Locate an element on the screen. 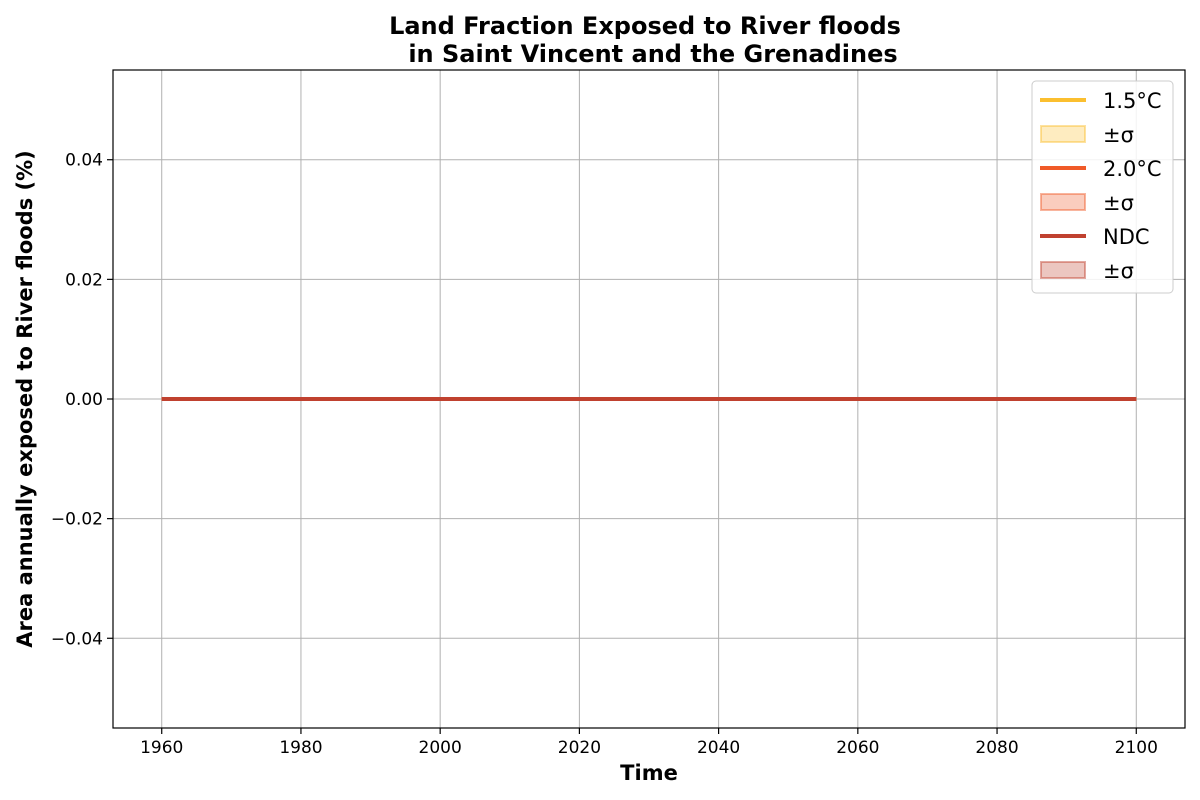  x-axis: 1960 1980 2000 2020 2040 2060 2080 2100 is located at coordinates (649, 743).